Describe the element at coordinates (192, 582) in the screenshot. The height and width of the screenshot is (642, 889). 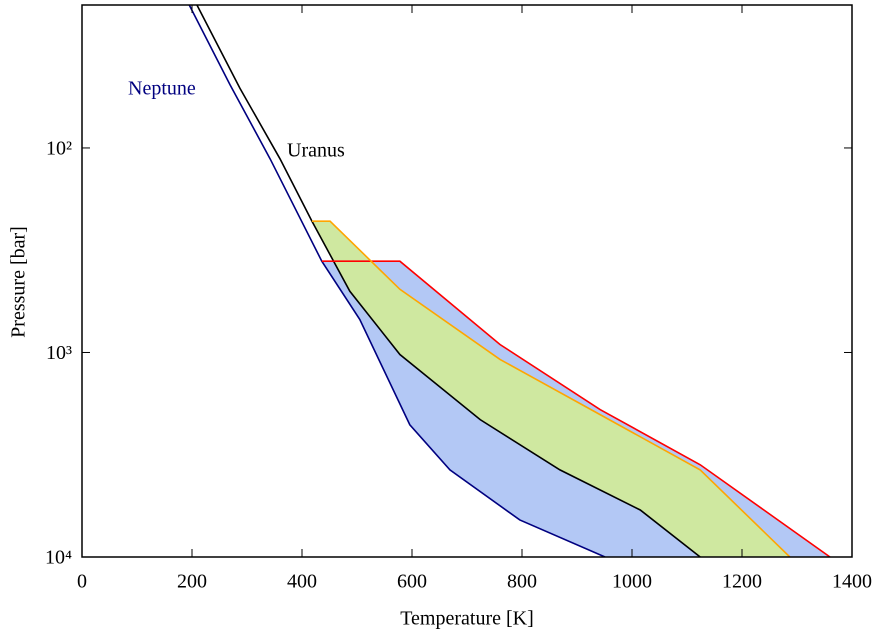
I see `x-tick-label: 200` at that location.